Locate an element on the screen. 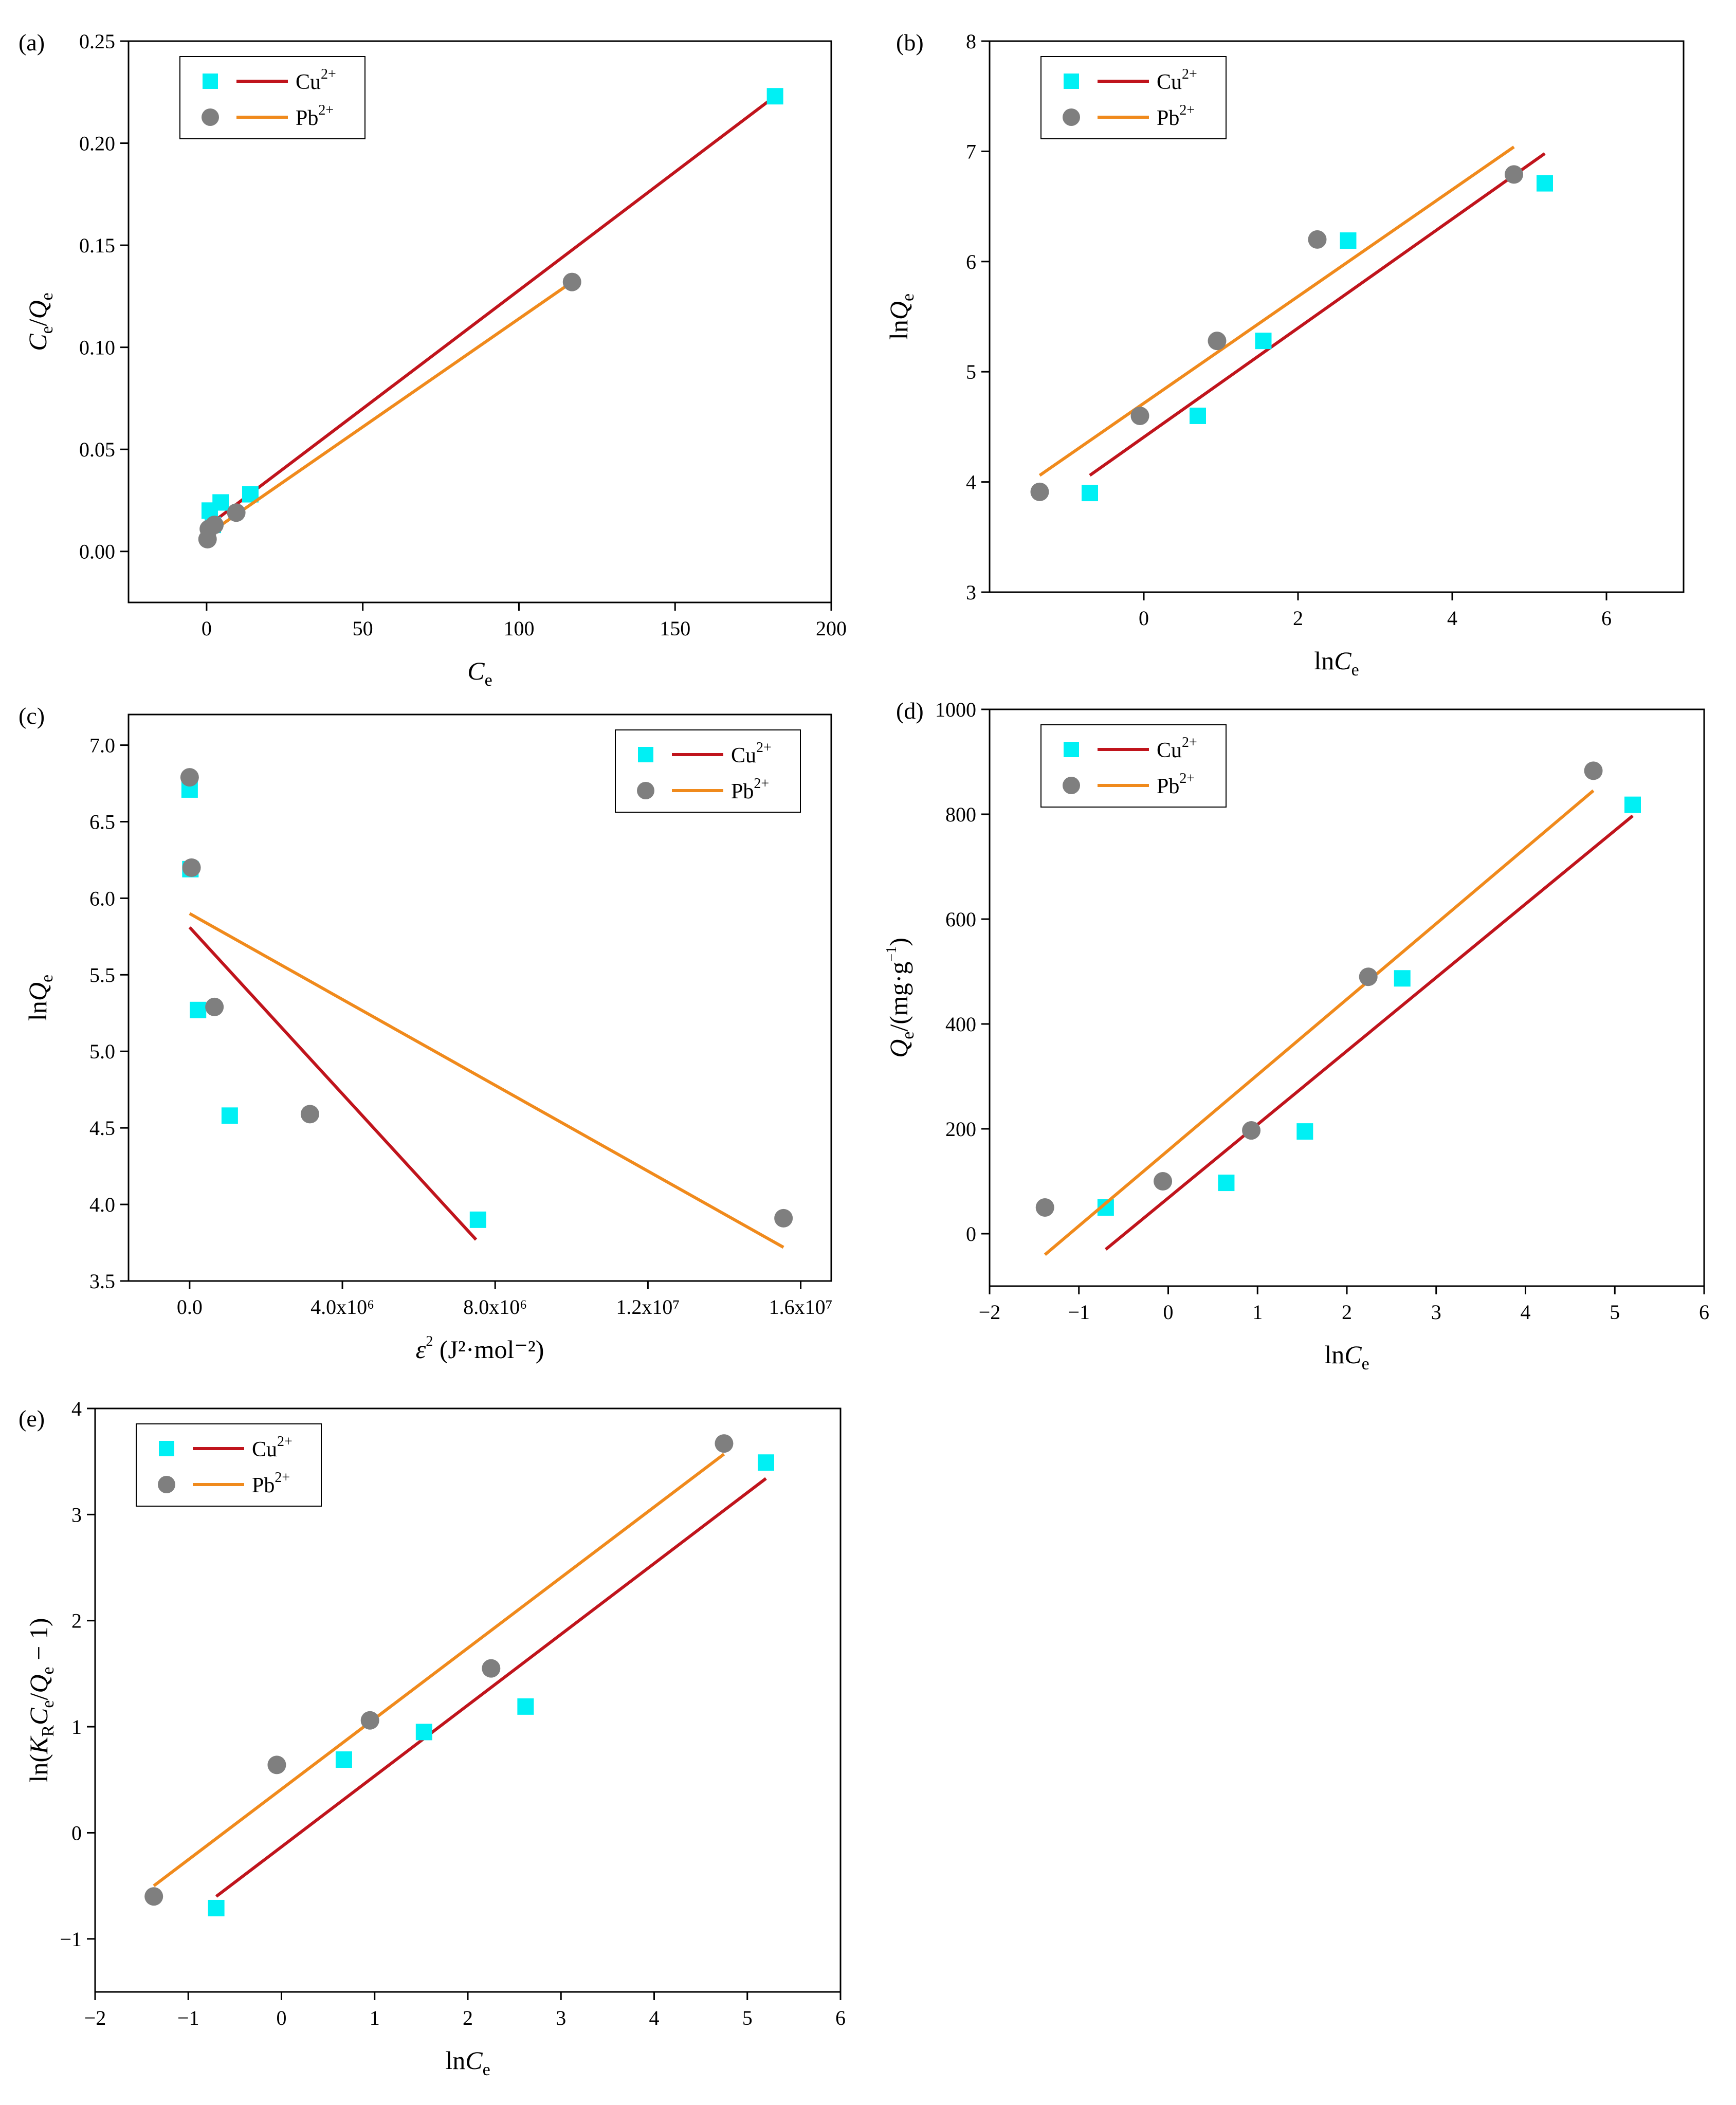  y-tick-label: 200 is located at coordinates (960, 1129).